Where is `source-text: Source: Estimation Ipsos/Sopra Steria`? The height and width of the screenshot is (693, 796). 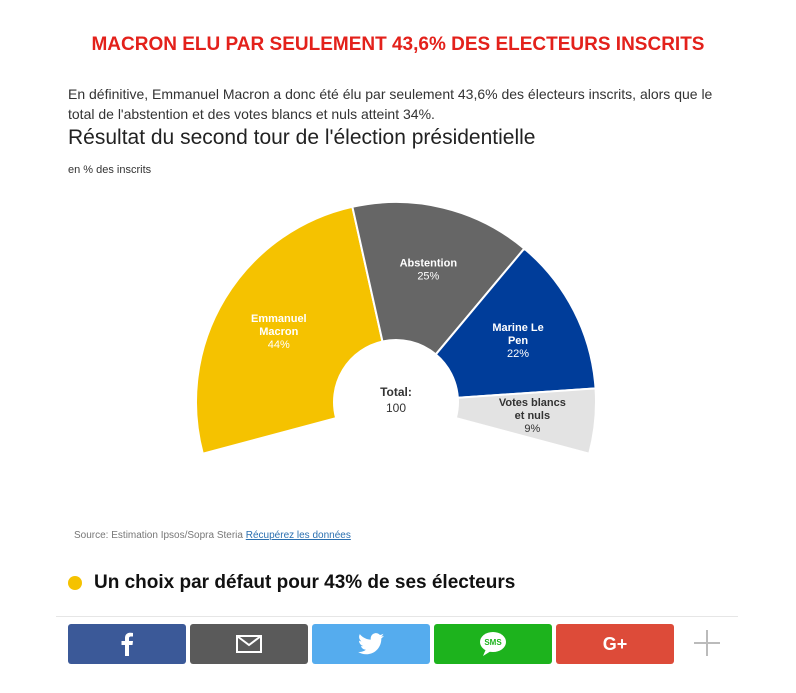 source-text: Source: Estimation Ipsos/Sopra Steria is located at coordinates (158, 535).